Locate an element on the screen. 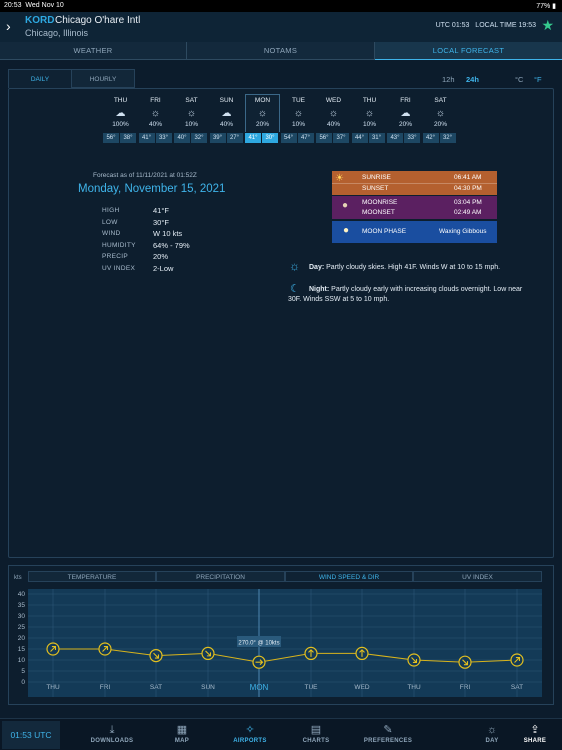  low-temp: 37° is located at coordinates (341, 138).